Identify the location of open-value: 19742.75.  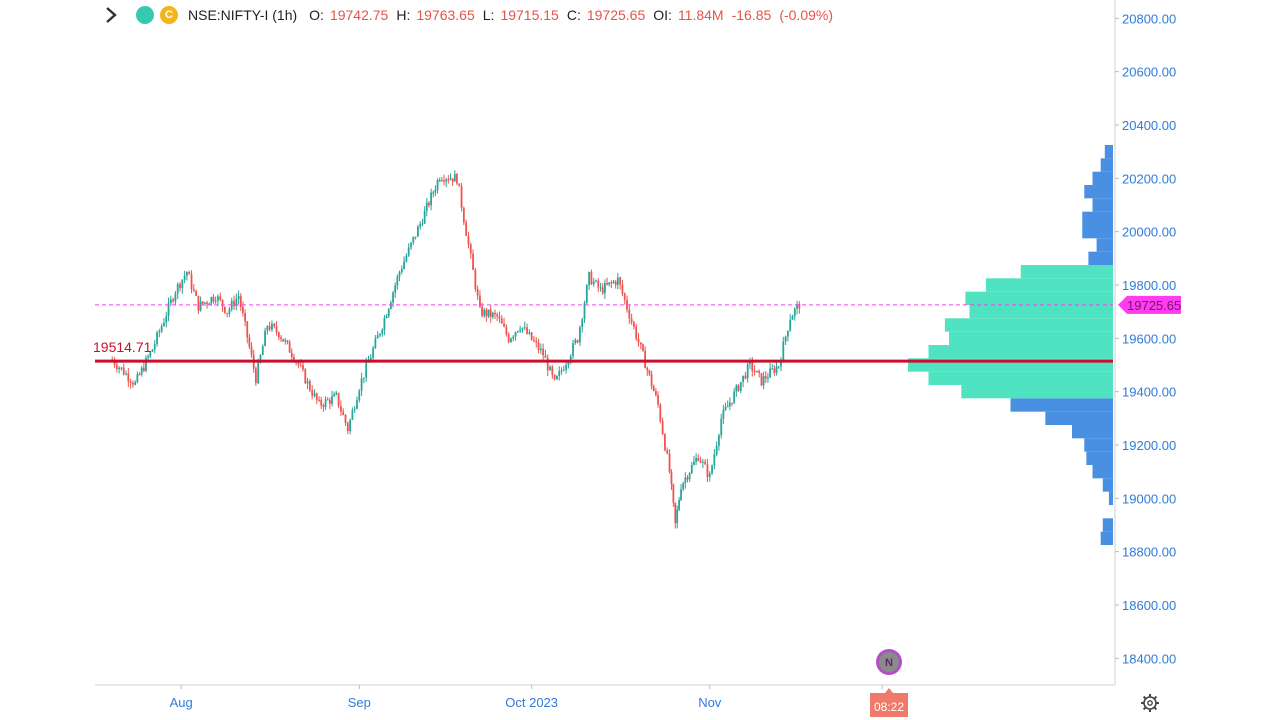
(359, 15).